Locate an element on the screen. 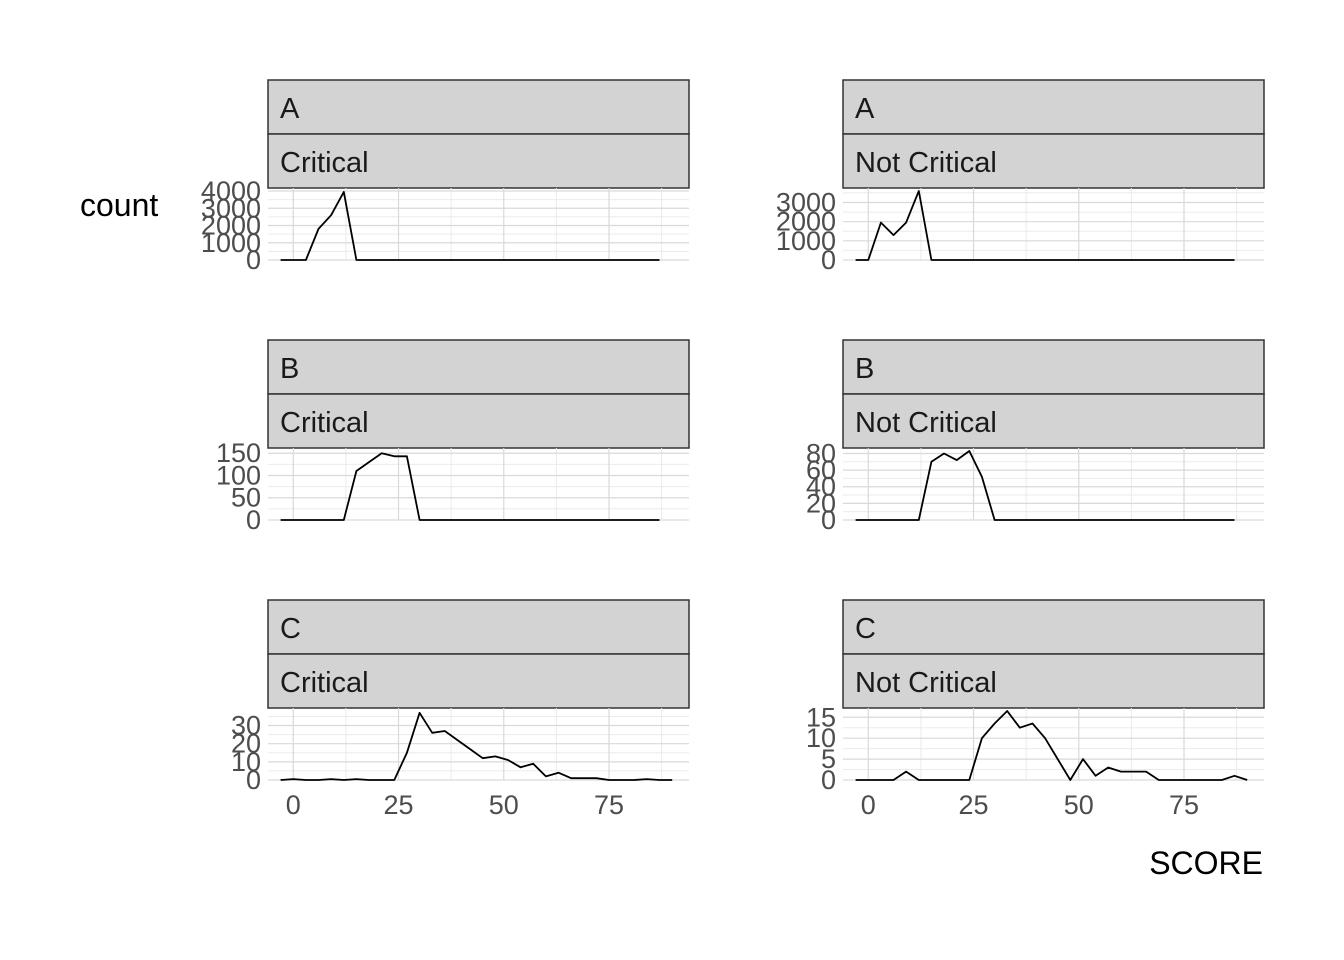 The height and width of the screenshot is (960, 1344). x-axis-title: SCORE is located at coordinates (1206, 863).